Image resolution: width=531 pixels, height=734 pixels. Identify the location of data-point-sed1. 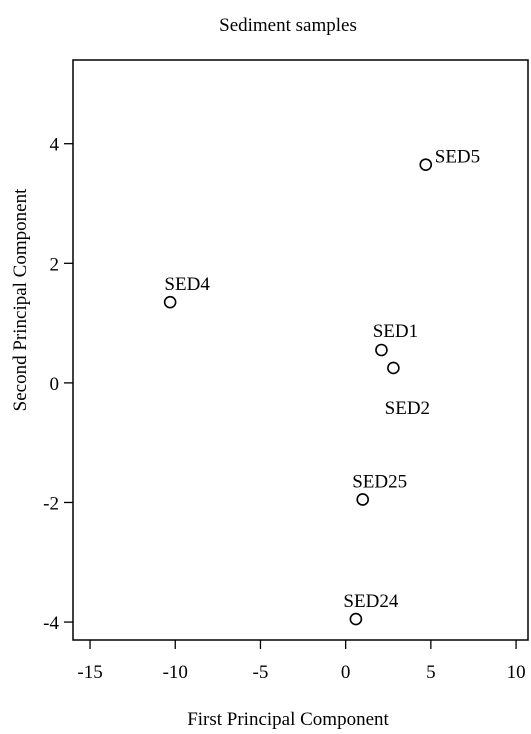
(381, 350).